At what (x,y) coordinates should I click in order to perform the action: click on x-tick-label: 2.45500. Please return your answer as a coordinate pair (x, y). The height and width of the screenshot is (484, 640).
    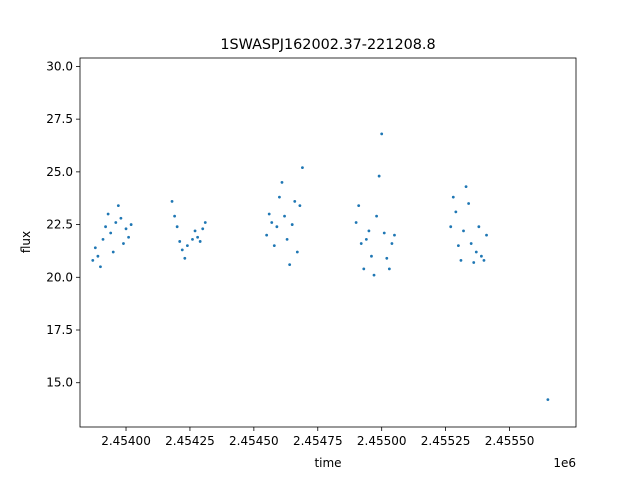
    Looking at the image, I should click on (382, 441).